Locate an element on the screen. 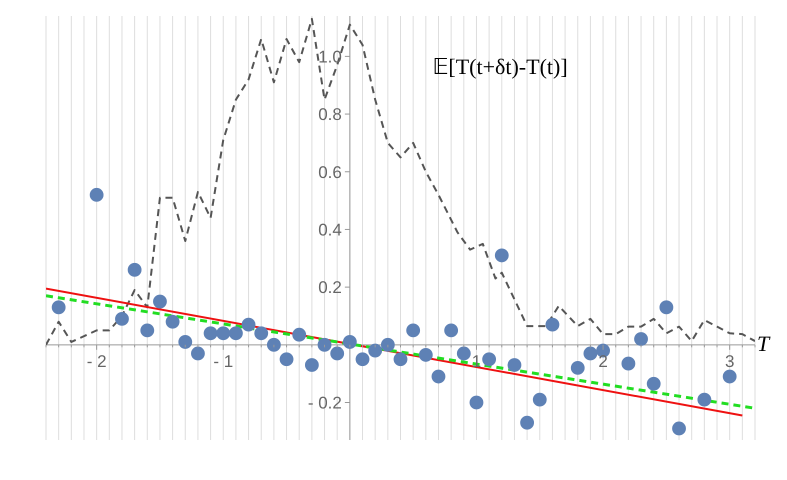 The width and height of the screenshot is (787, 480). y-tick-label: 0.8 is located at coordinates (330, 114).